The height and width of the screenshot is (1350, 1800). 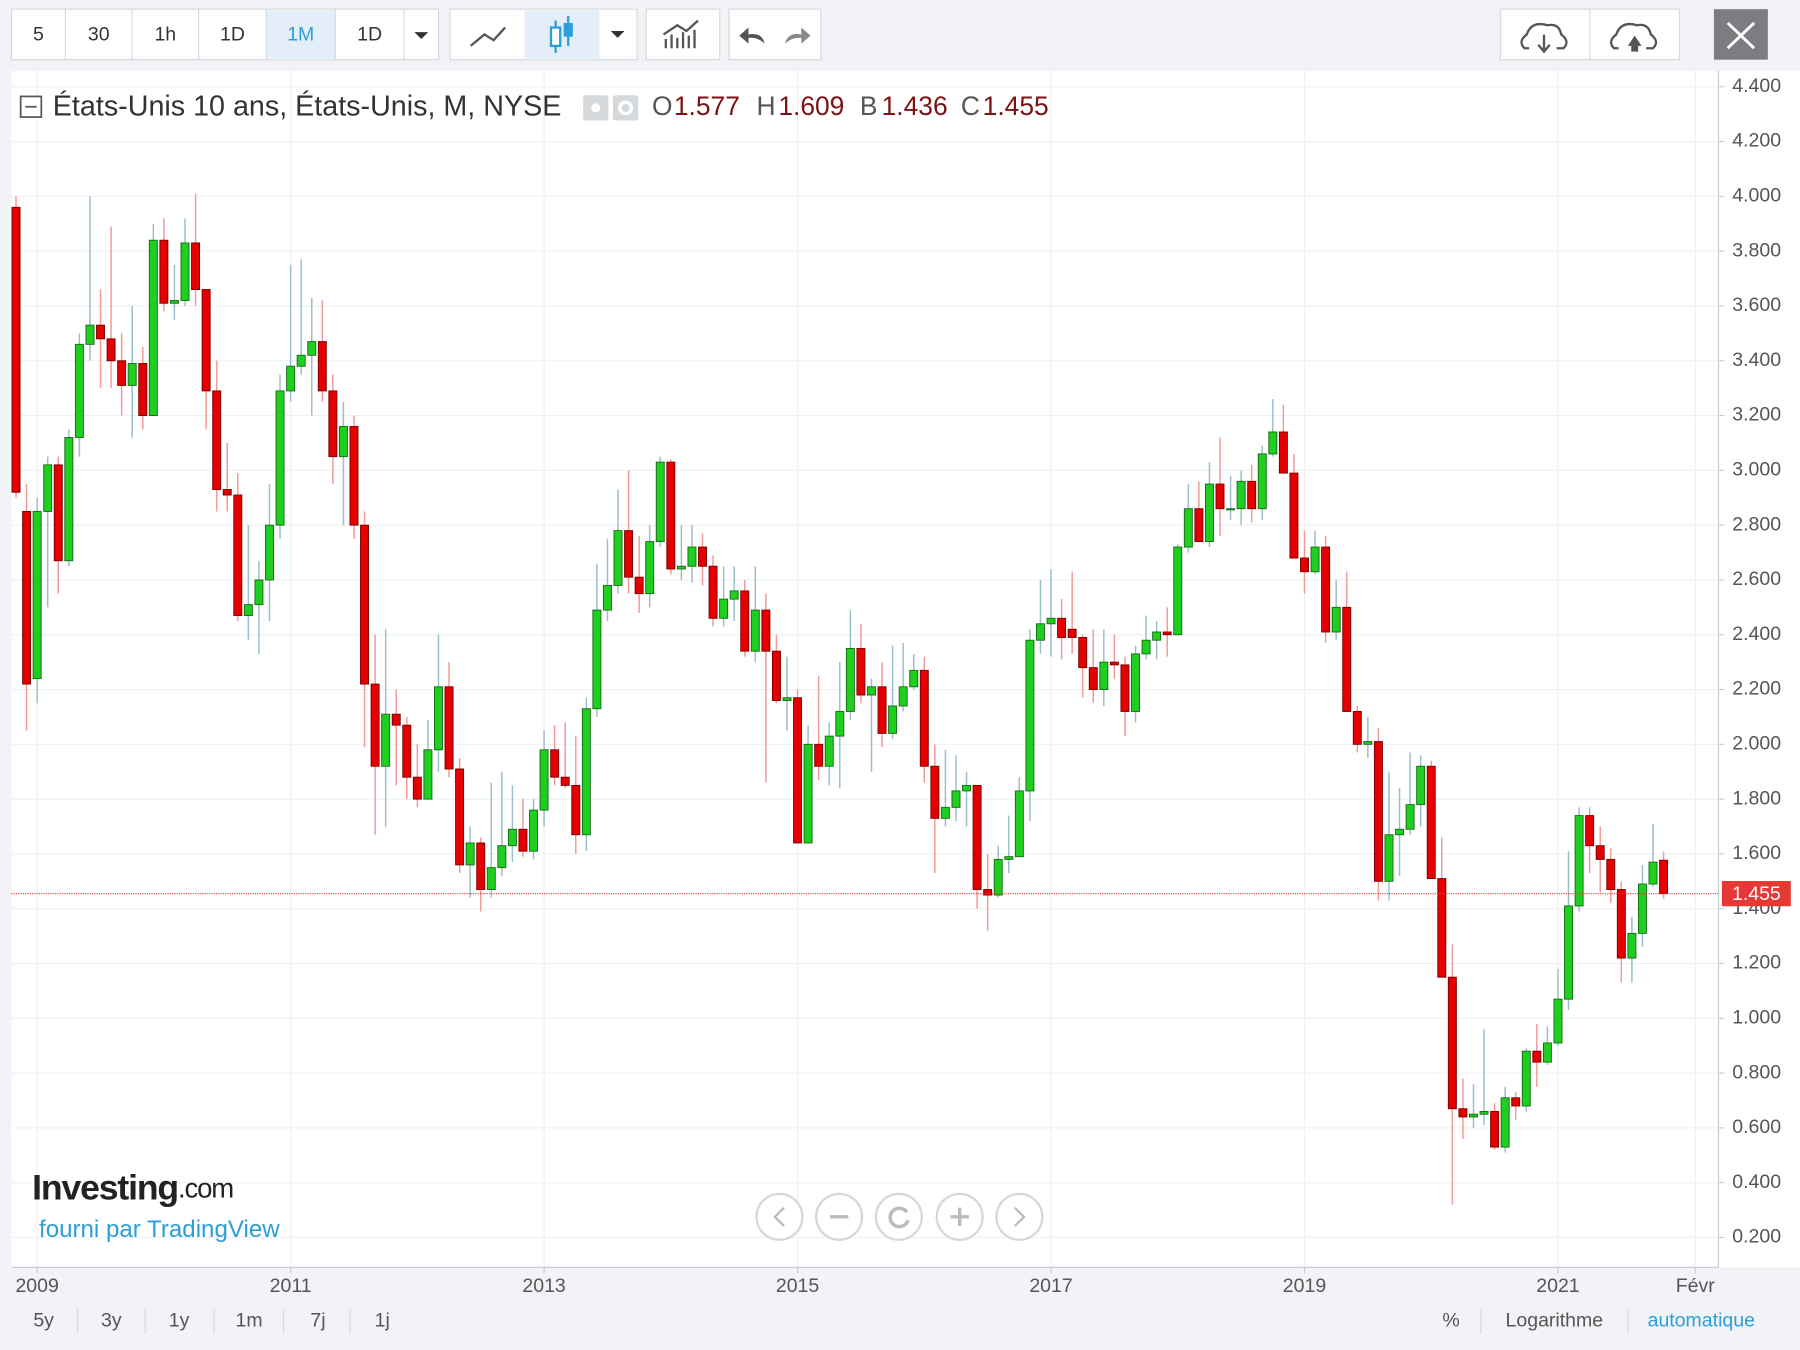 What do you see at coordinates (1633, 36) in the screenshot?
I see `upload-icon` at bounding box center [1633, 36].